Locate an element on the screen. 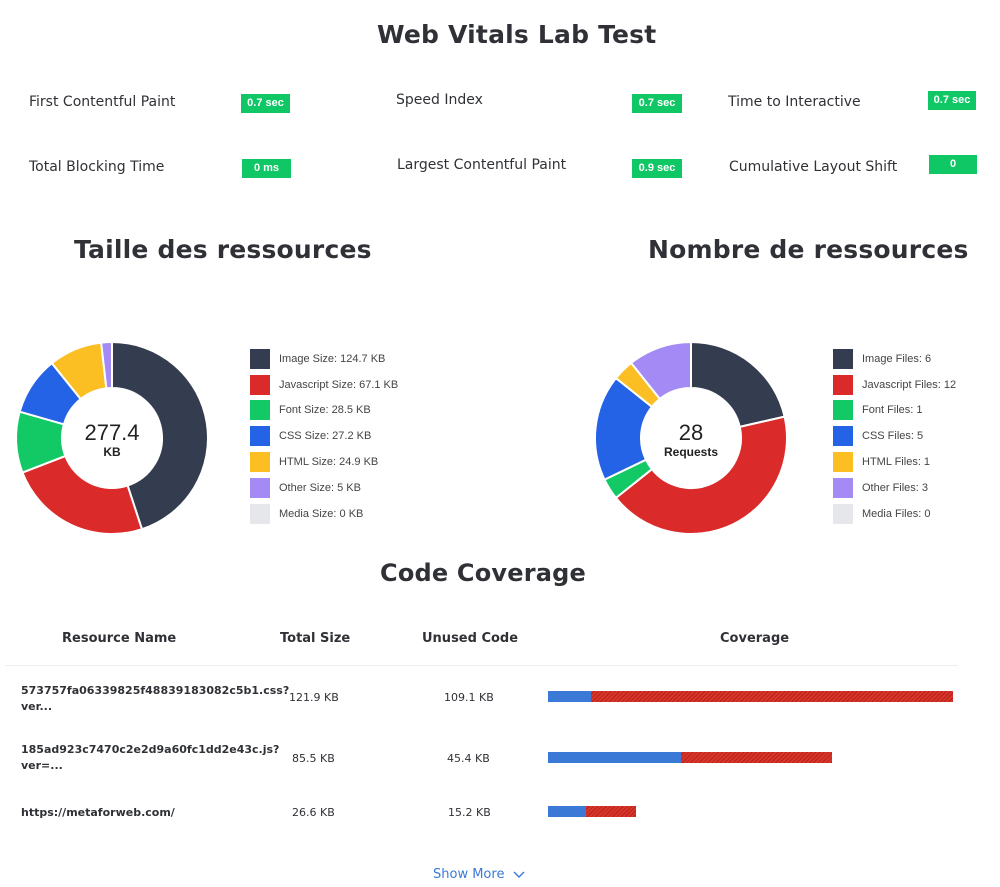 Image resolution: width=1000 pixels, height=887 pixels. metric-badge-cls: 0 is located at coordinates (953, 164).